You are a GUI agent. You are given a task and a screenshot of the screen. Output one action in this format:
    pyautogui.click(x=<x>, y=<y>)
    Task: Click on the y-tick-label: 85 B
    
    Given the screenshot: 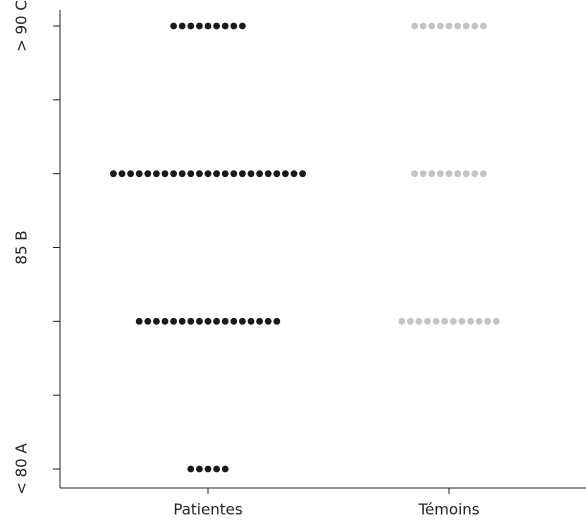 What is the action you would take?
    pyautogui.click(x=22, y=247)
    